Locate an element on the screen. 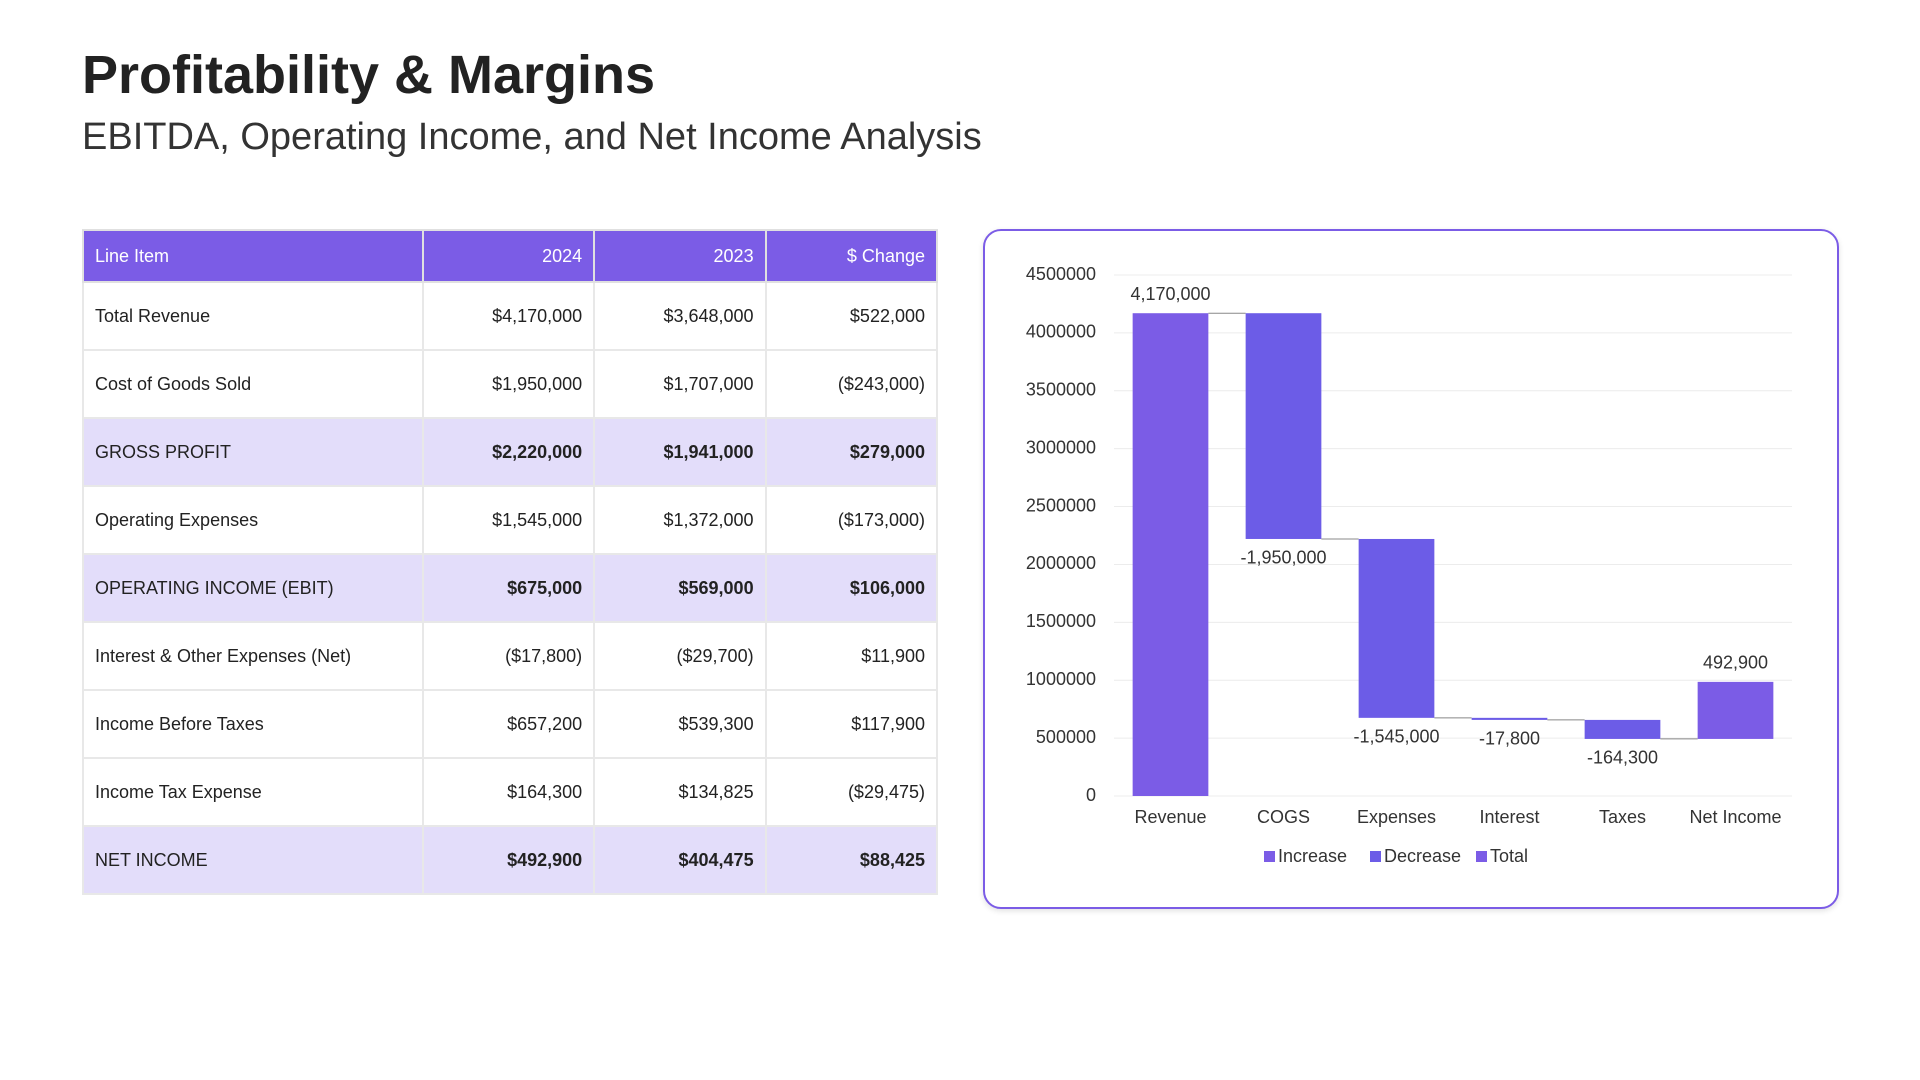 The width and height of the screenshot is (1920, 1080). table-cell: ($17,800) is located at coordinates (508, 656).